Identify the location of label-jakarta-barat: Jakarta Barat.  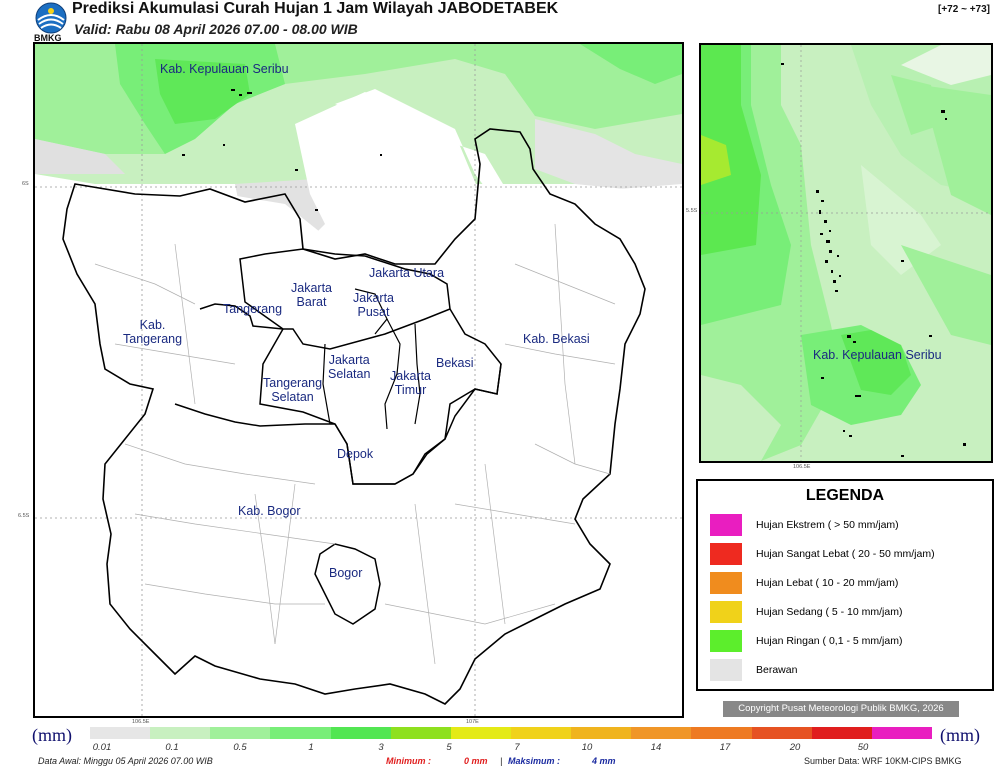
(311, 295).